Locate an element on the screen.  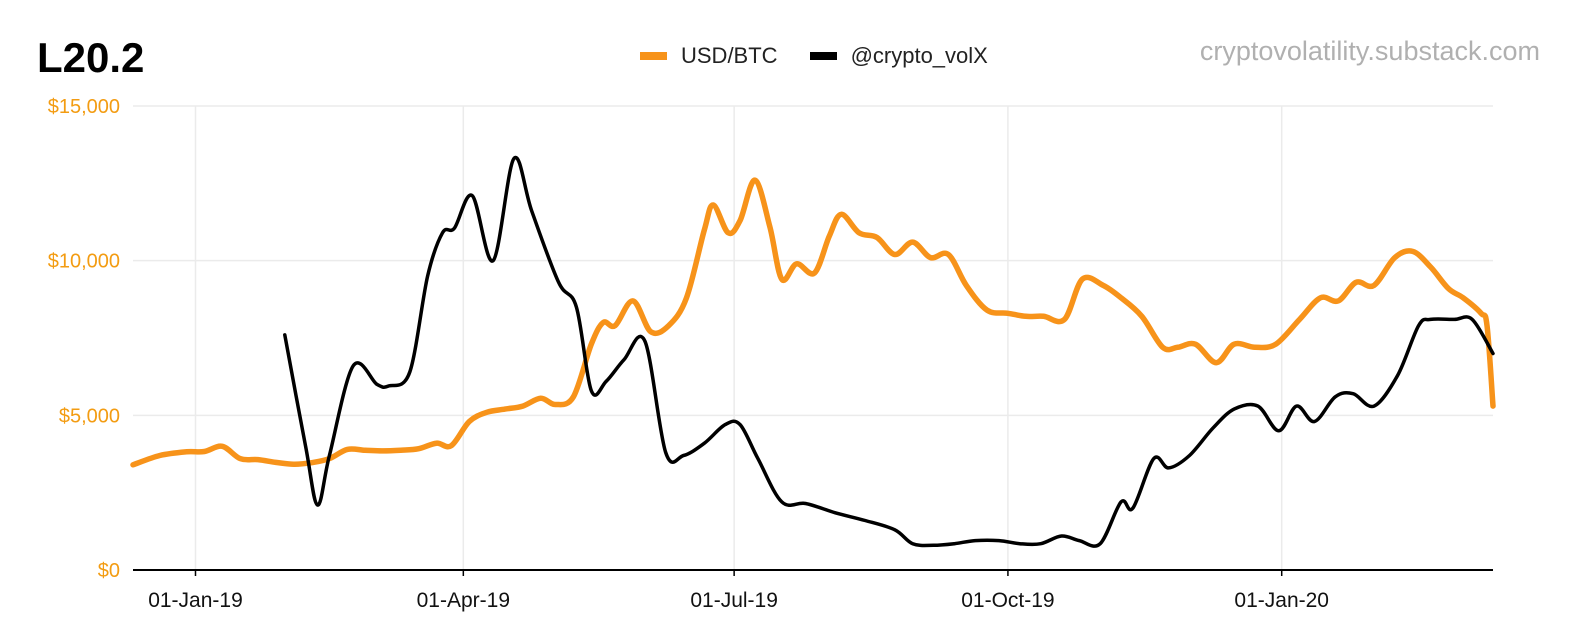
y-tick-label: $0 is located at coordinates (109, 571).